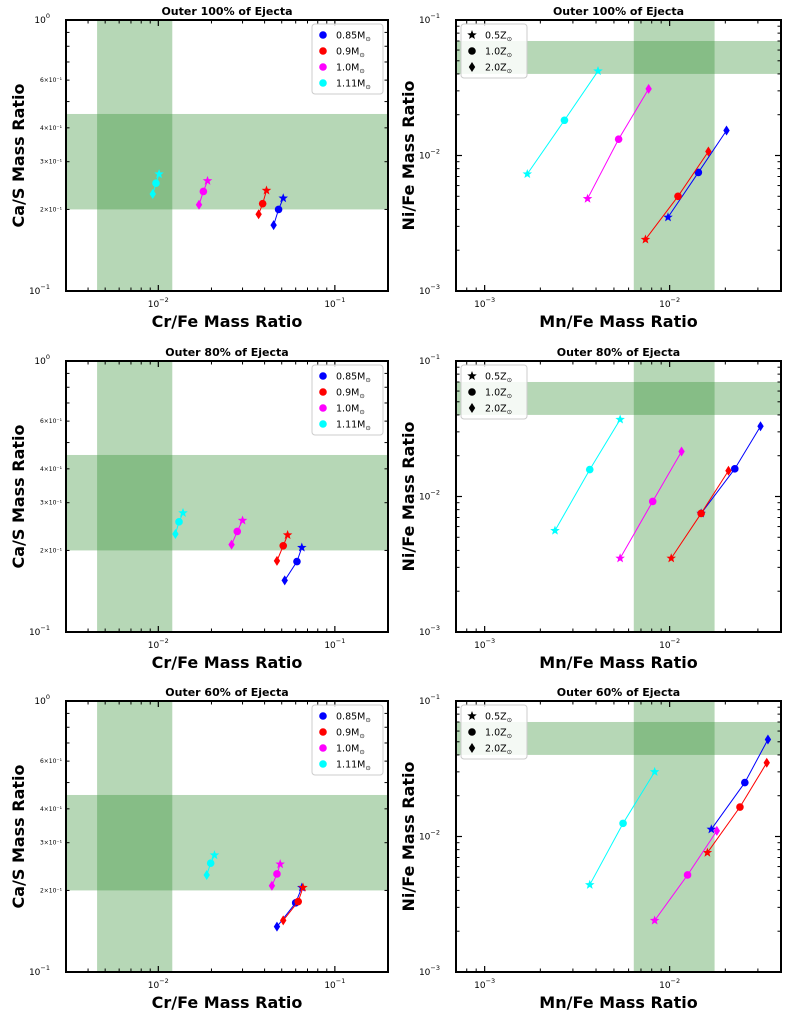 The height and width of the screenshot is (1021, 789). Describe the element at coordinates (429, 290) in the screenshot. I see `y-tick-label: 10⁻³` at that location.